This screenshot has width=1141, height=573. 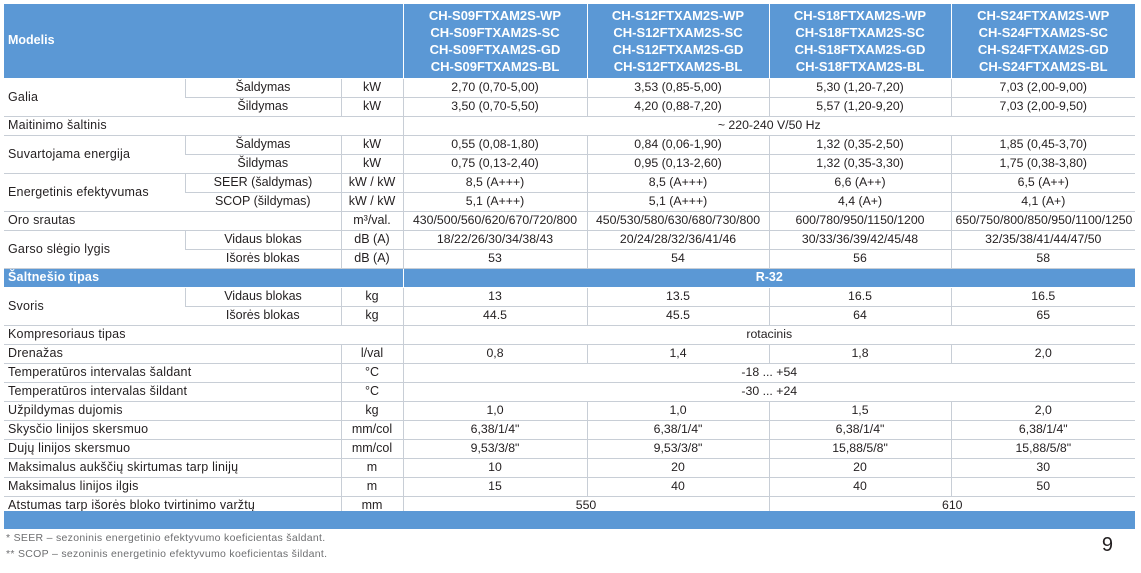 I want to click on row-unit: mm/col, so click(x=372, y=449).